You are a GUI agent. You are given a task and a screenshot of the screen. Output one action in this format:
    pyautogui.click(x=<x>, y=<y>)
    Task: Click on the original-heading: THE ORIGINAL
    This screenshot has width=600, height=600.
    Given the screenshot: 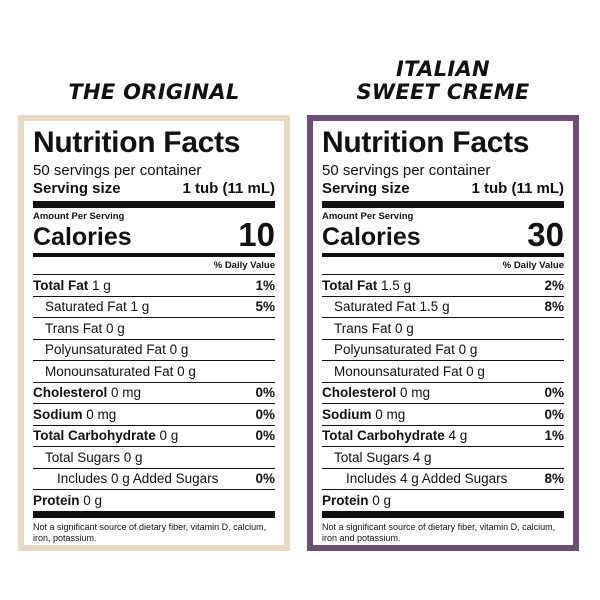 What is the action you would take?
    pyautogui.click(x=154, y=92)
    